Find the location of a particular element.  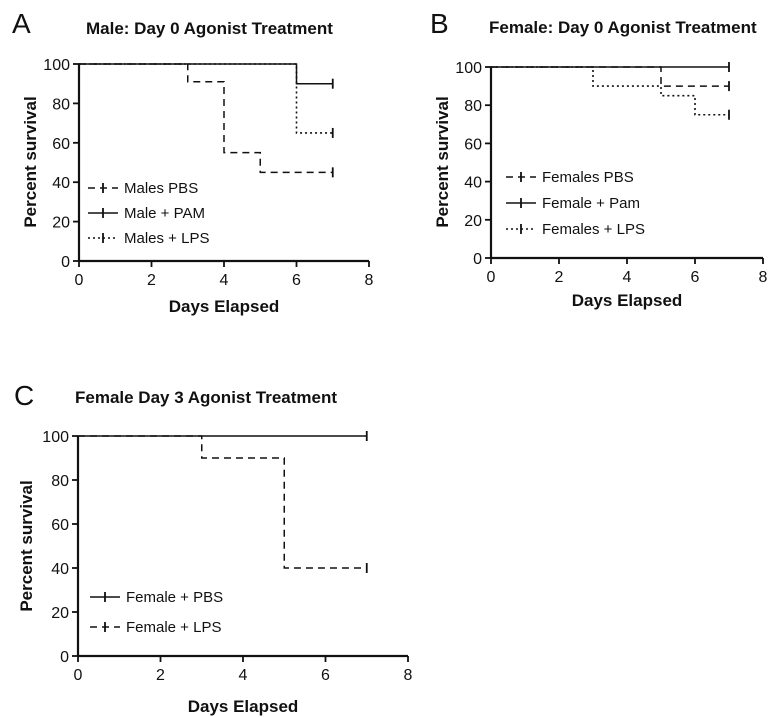

series-line-males-pbs is located at coordinates (206, 118).